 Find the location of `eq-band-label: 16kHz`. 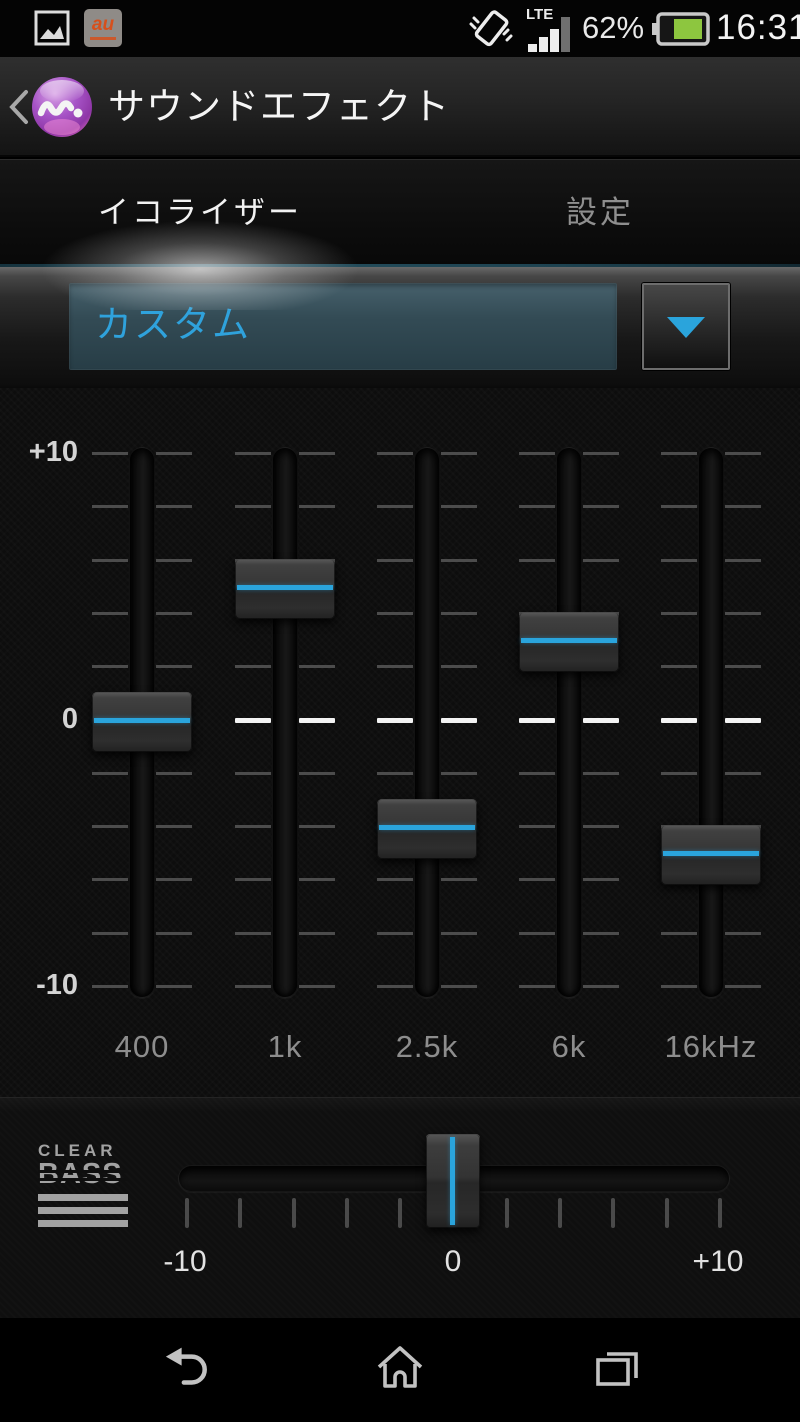

eq-band-label: 16kHz is located at coordinates (711, 1046).